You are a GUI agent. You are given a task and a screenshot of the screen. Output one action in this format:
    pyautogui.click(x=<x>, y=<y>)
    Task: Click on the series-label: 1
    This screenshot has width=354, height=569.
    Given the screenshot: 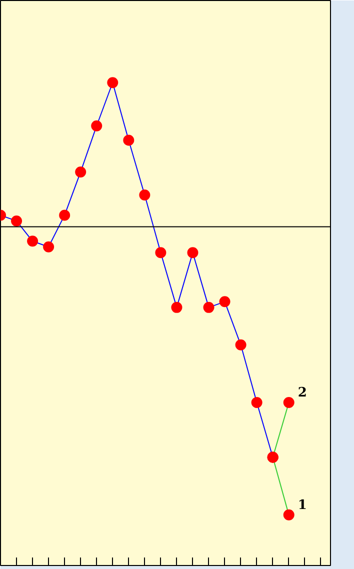 What is the action you would take?
    pyautogui.click(x=302, y=505)
    